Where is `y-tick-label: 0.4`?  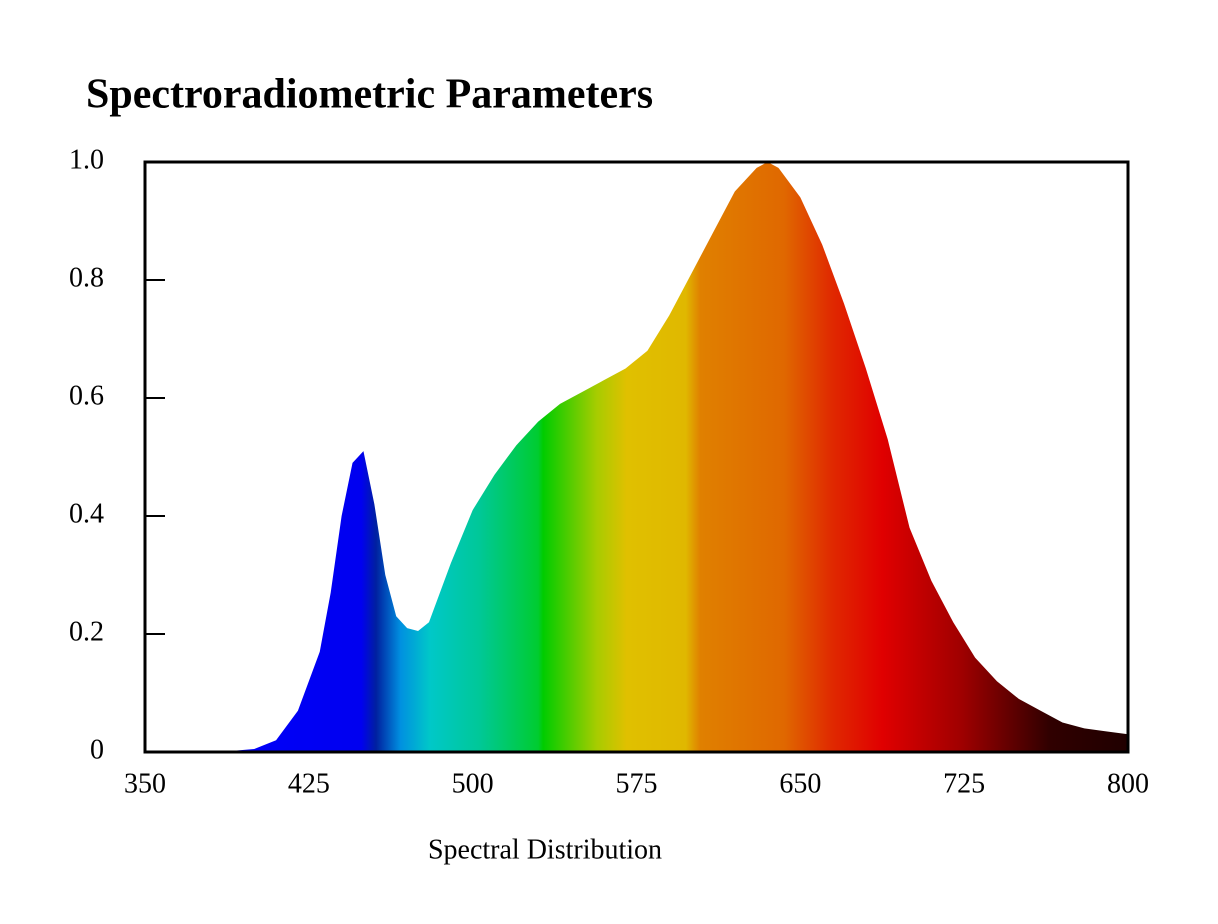 y-tick-label: 0.4 is located at coordinates (86, 513).